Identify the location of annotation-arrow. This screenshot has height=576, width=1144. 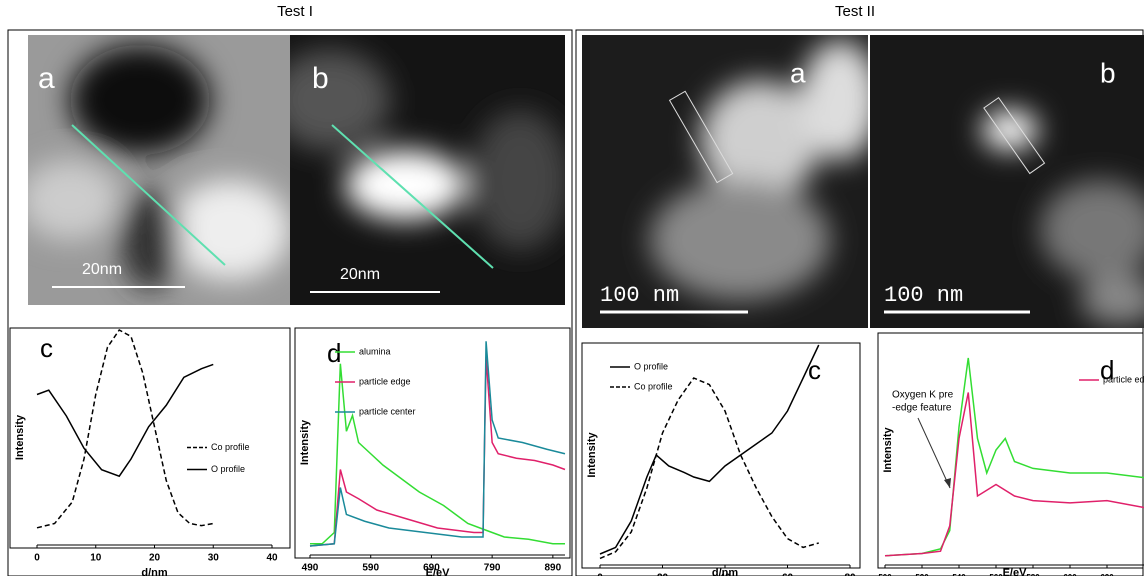
(934, 453).